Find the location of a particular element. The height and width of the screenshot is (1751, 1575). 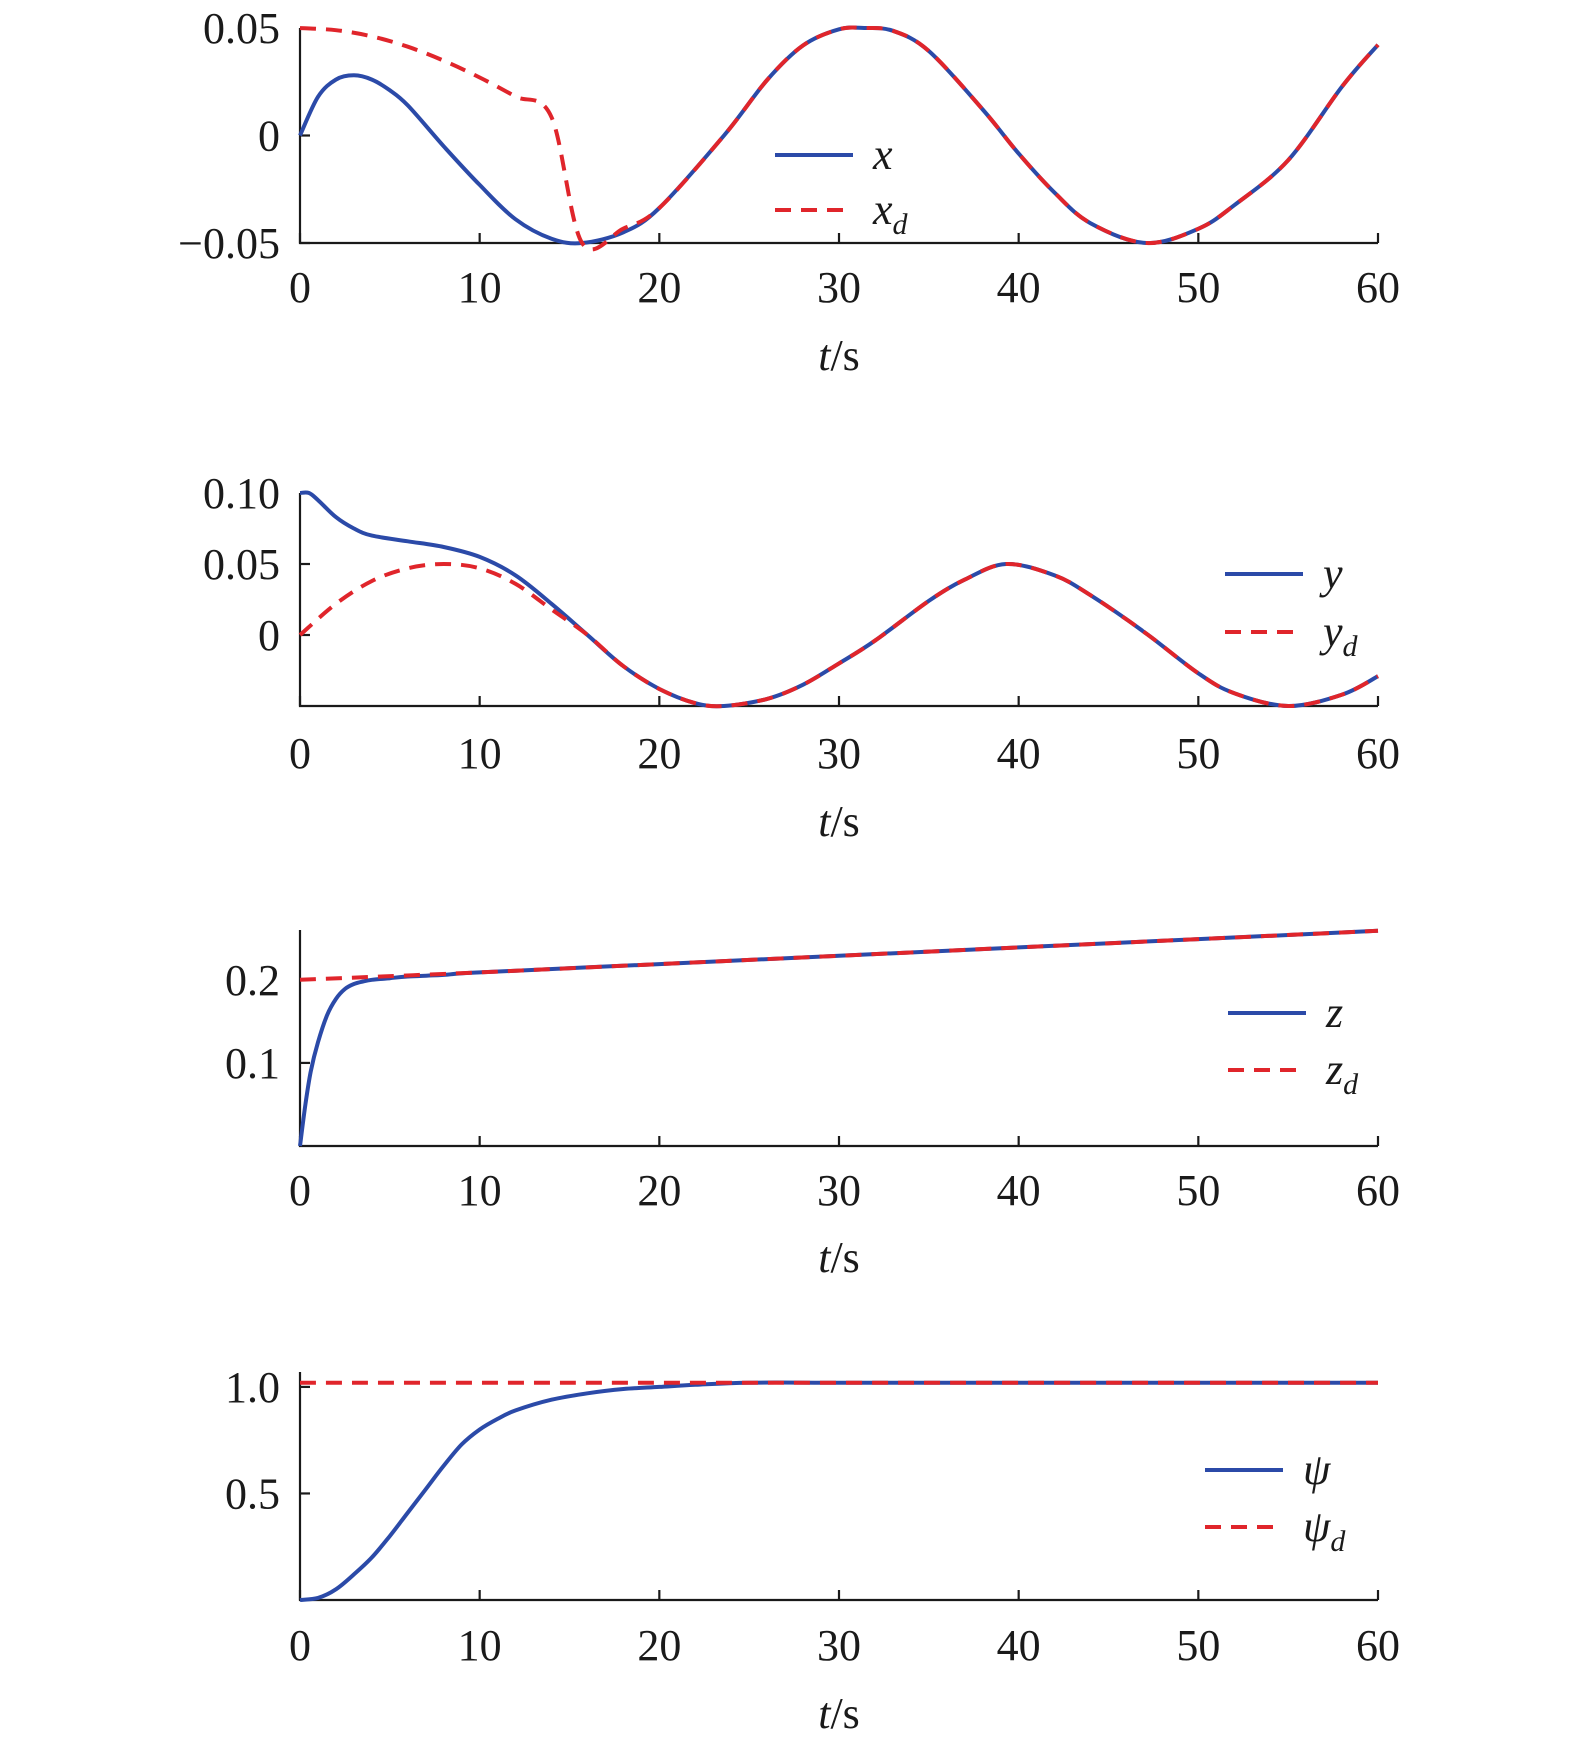

series-line-y-d is located at coordinates (838, 635).